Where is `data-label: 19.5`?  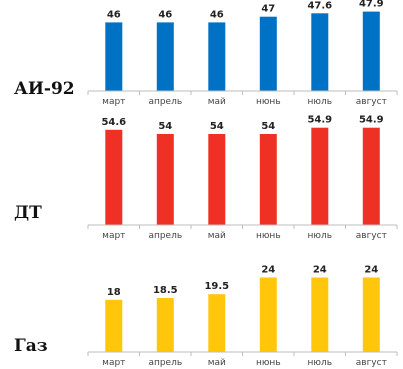 data-label: 19.5 is located at coordinates (216, 286).